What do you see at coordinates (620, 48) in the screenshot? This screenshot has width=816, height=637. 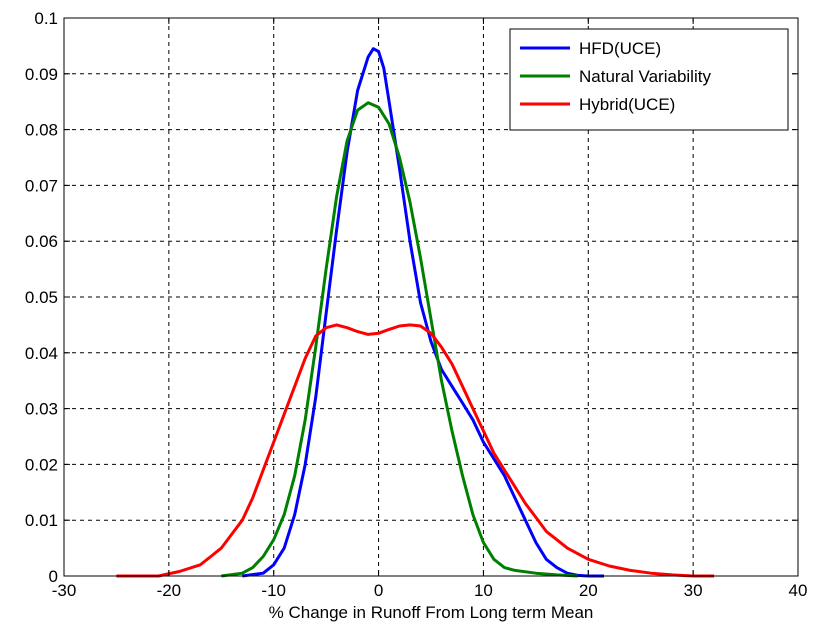 I see `legend-entry-label: HFD(UCE)` at bounding box center [620, 48].